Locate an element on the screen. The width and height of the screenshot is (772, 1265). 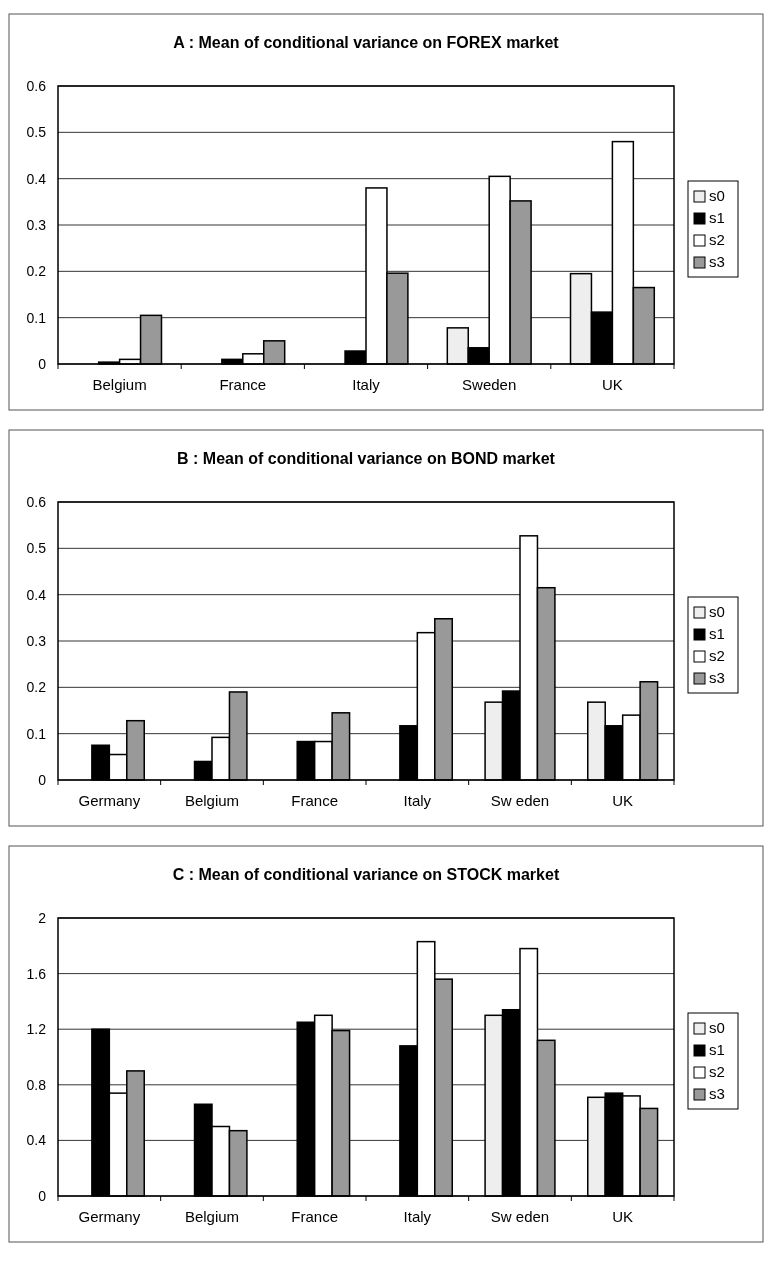
y-tick-label: 2 is located at coordinates (42, 917).